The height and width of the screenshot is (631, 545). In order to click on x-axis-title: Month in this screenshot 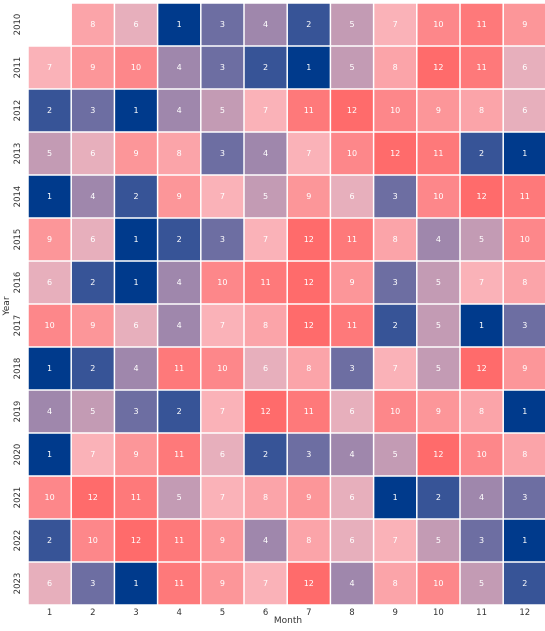, I will do `click(288, 621)`.